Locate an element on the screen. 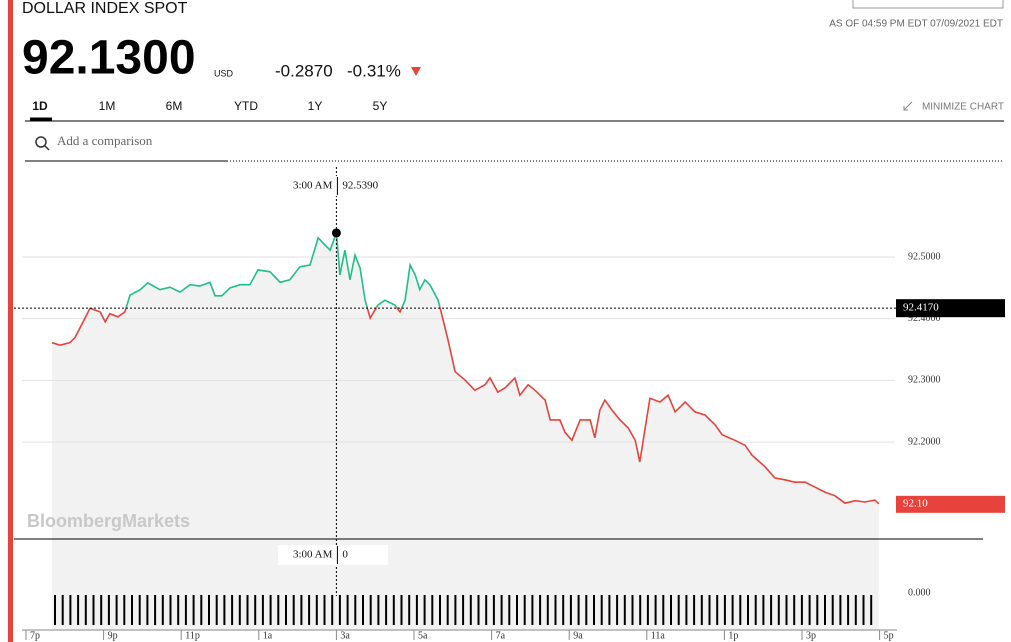  minimize-icon is located at coordinates (908, 106).